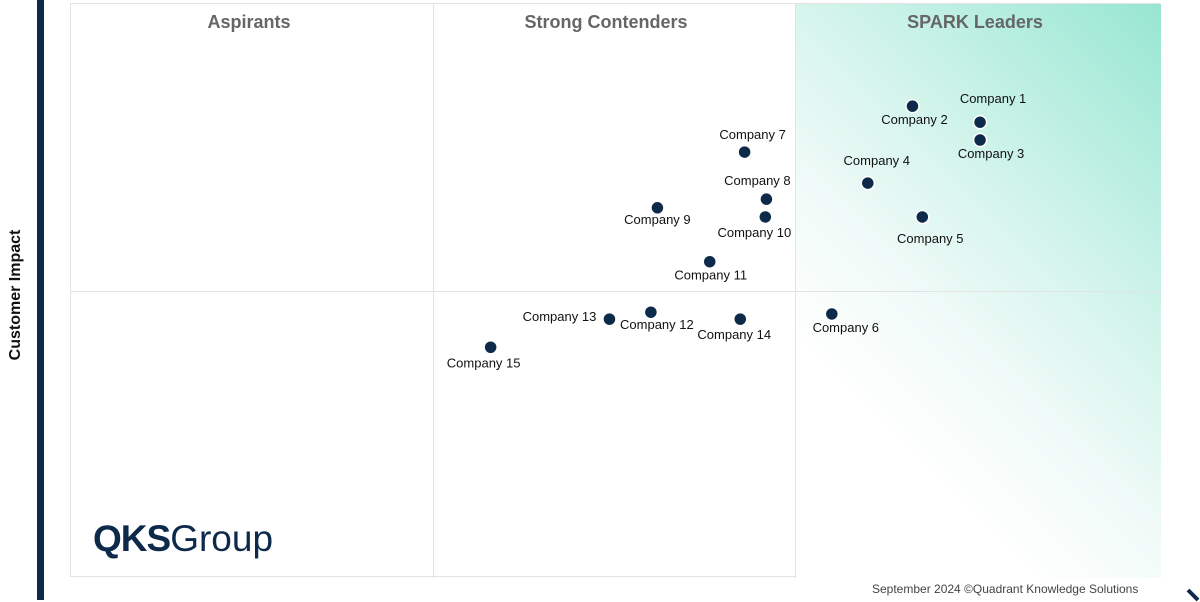 The height and width of the screenshot is (602, 1200). Describe the element at coordinates (877, 160) in the screenshot. I see `point-label-company-4: Company 4` at that location.